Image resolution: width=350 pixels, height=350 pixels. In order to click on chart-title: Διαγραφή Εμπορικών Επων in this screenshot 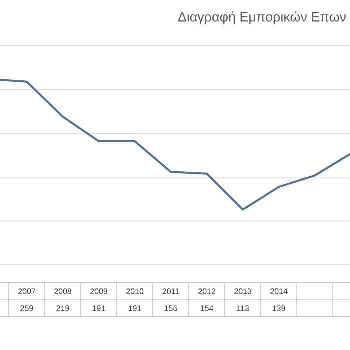, I will do `click(262, 18)`.